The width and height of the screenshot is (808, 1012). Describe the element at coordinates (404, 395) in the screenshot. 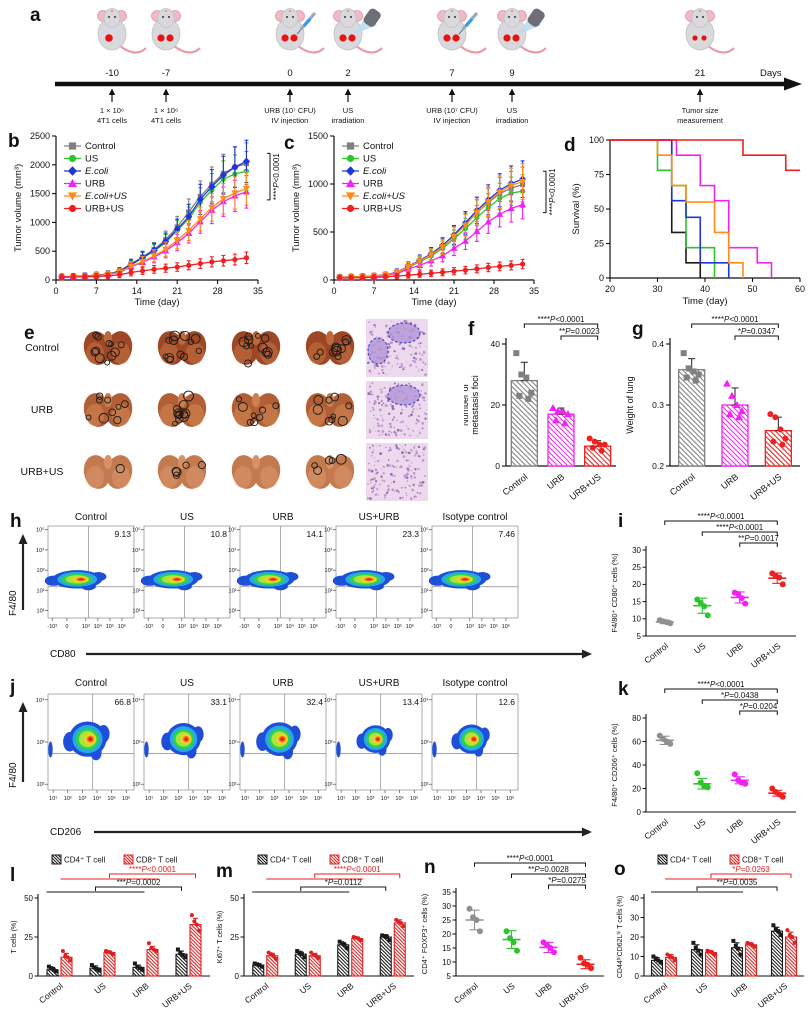

I see `tumor-region-outline` at that location.